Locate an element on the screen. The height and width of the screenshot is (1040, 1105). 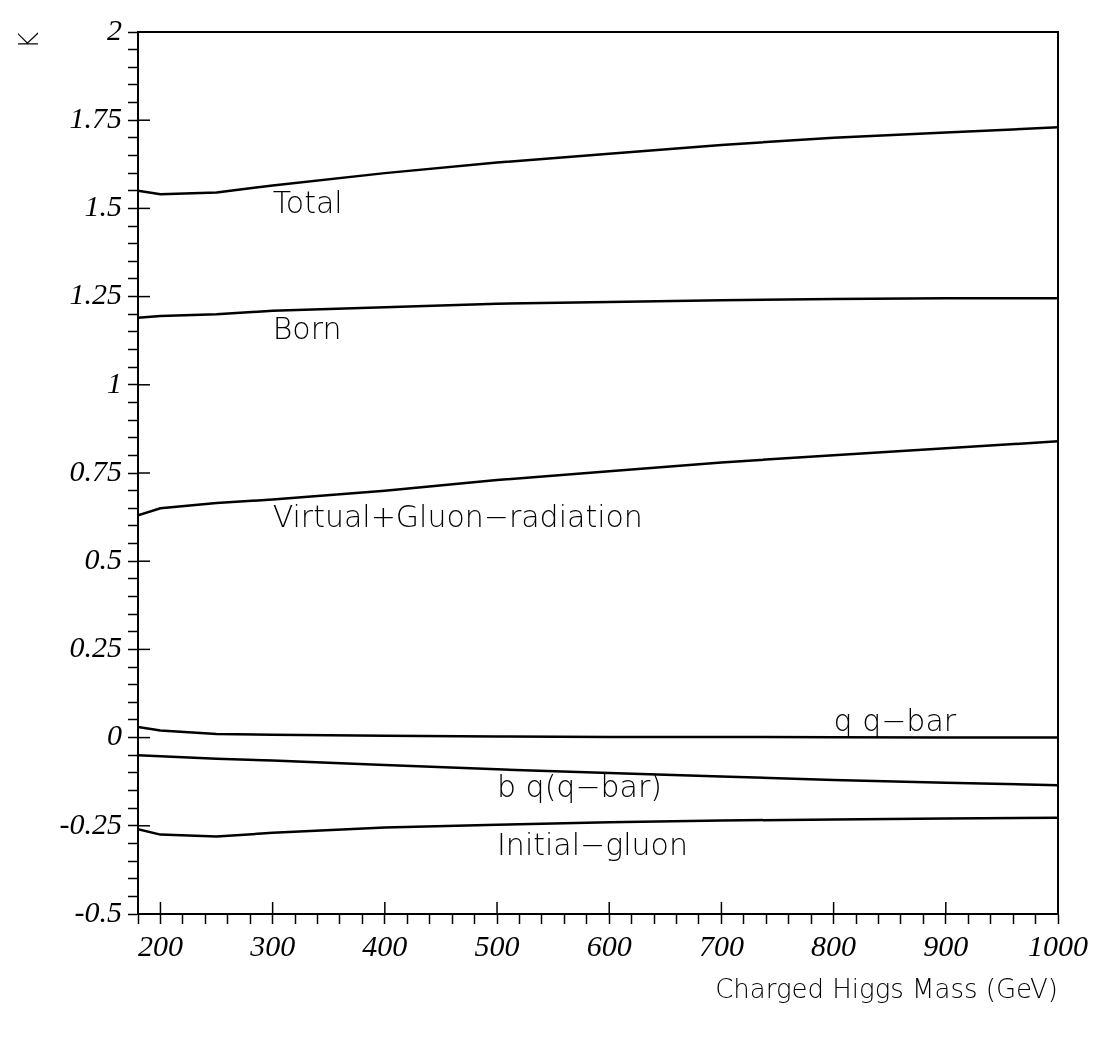
y-tick-label: 1.25 is located at coordinates (95, 294).